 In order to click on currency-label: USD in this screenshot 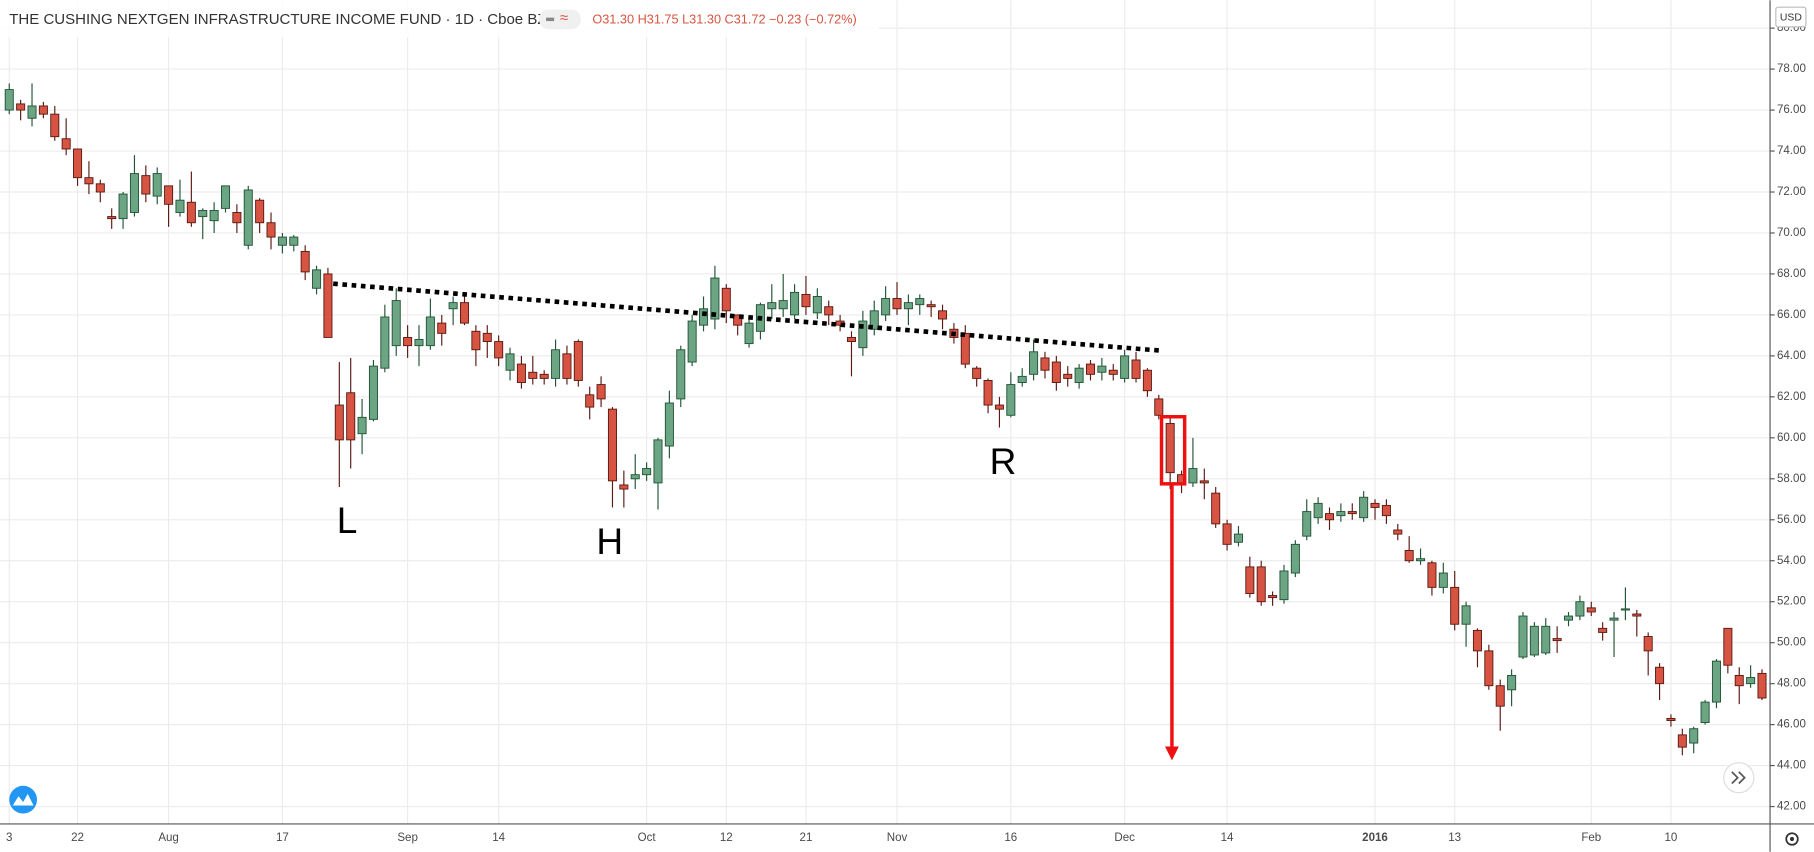, I will do `click(1791, 17)`.